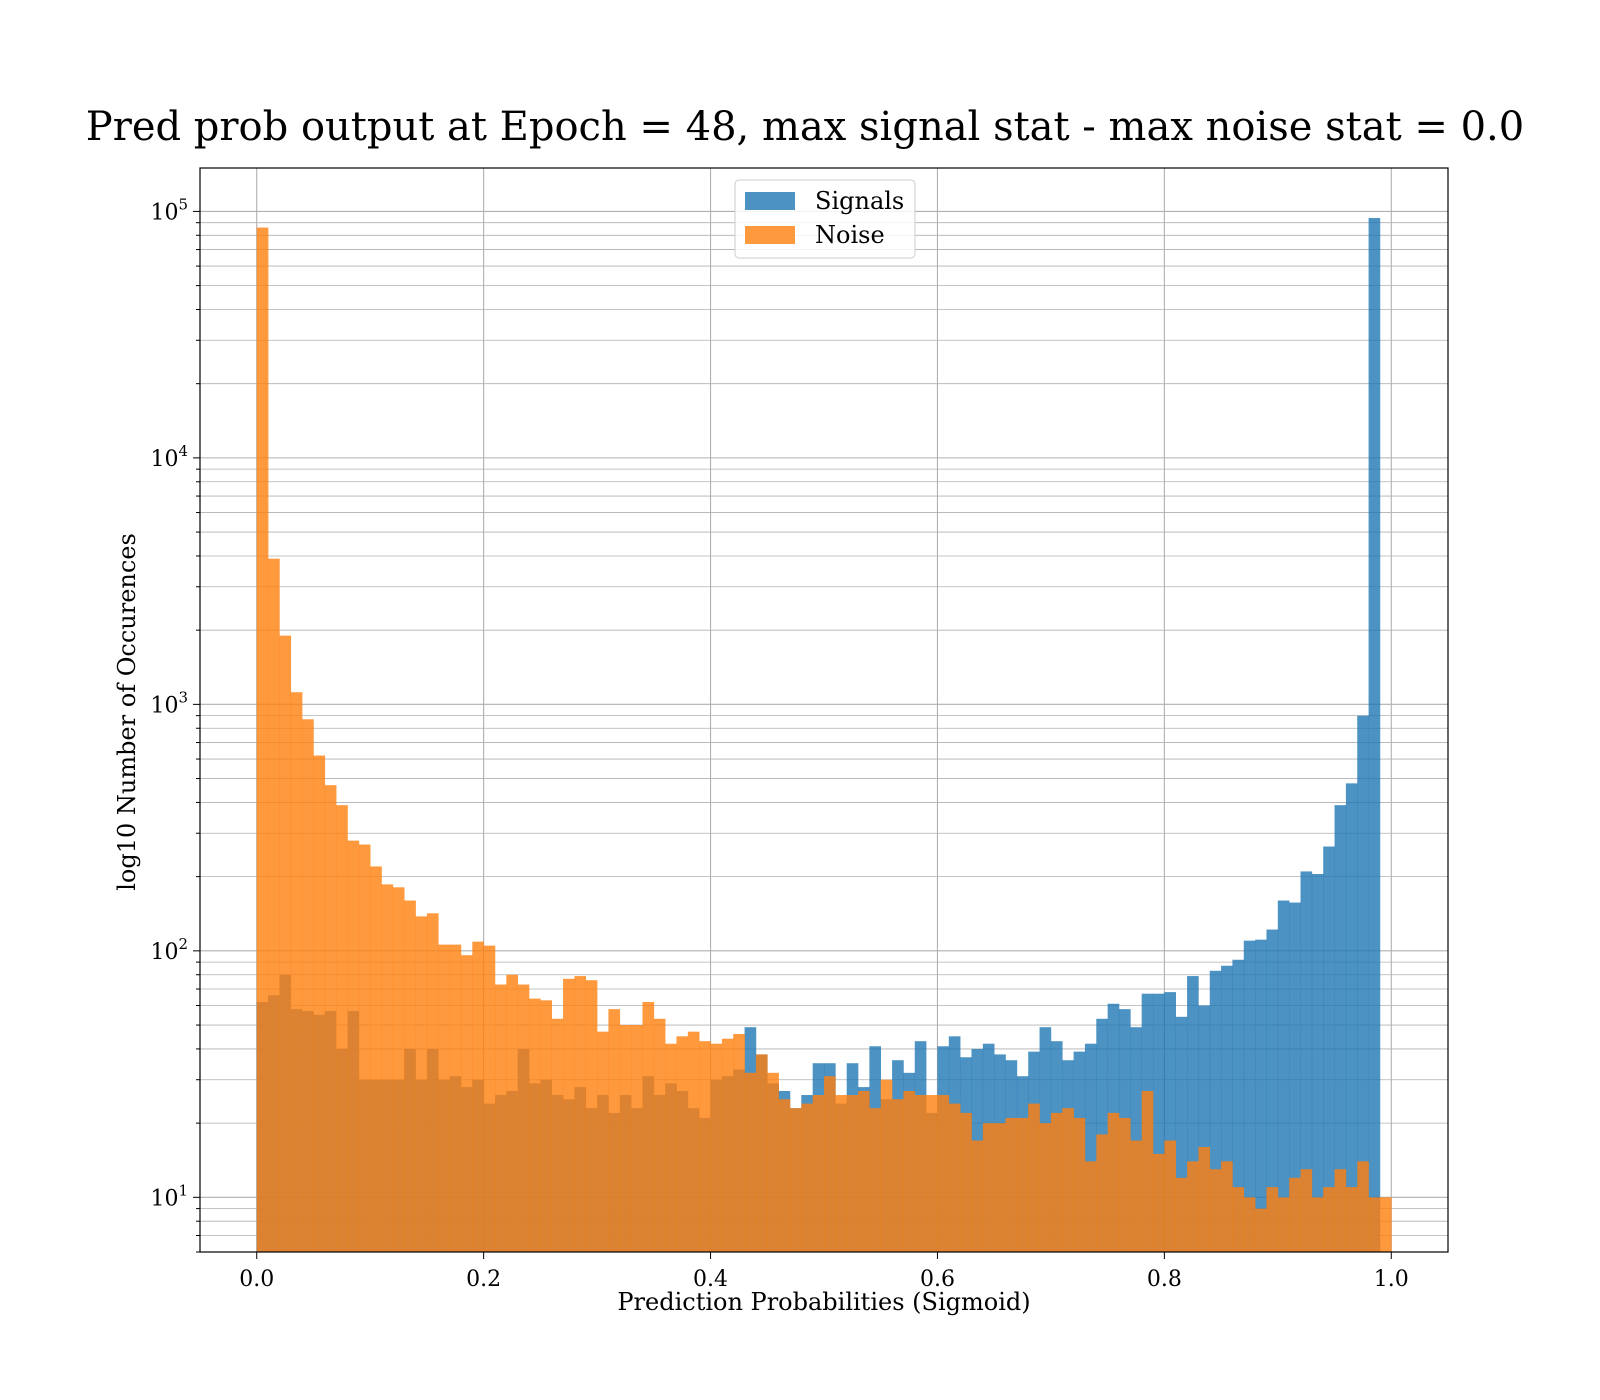  I want to click on x-tick-label: 0.0, so click(256, 1279).